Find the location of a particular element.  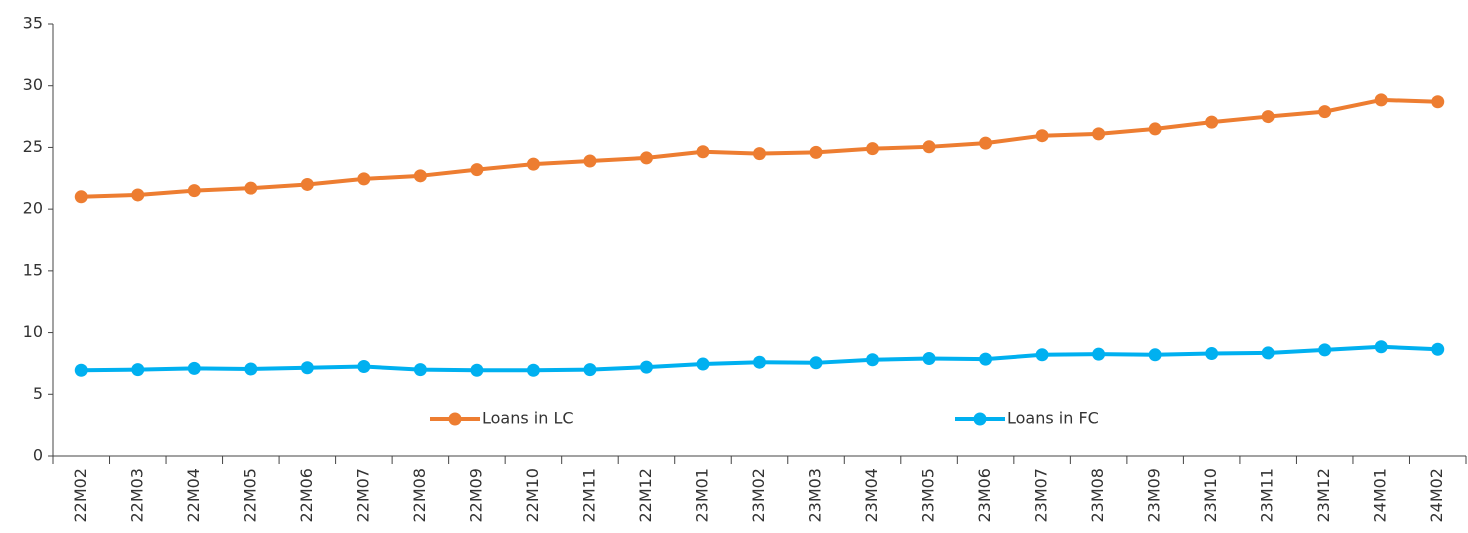

x-tick-label: 23M11 is located at coordinates (1267, 495).